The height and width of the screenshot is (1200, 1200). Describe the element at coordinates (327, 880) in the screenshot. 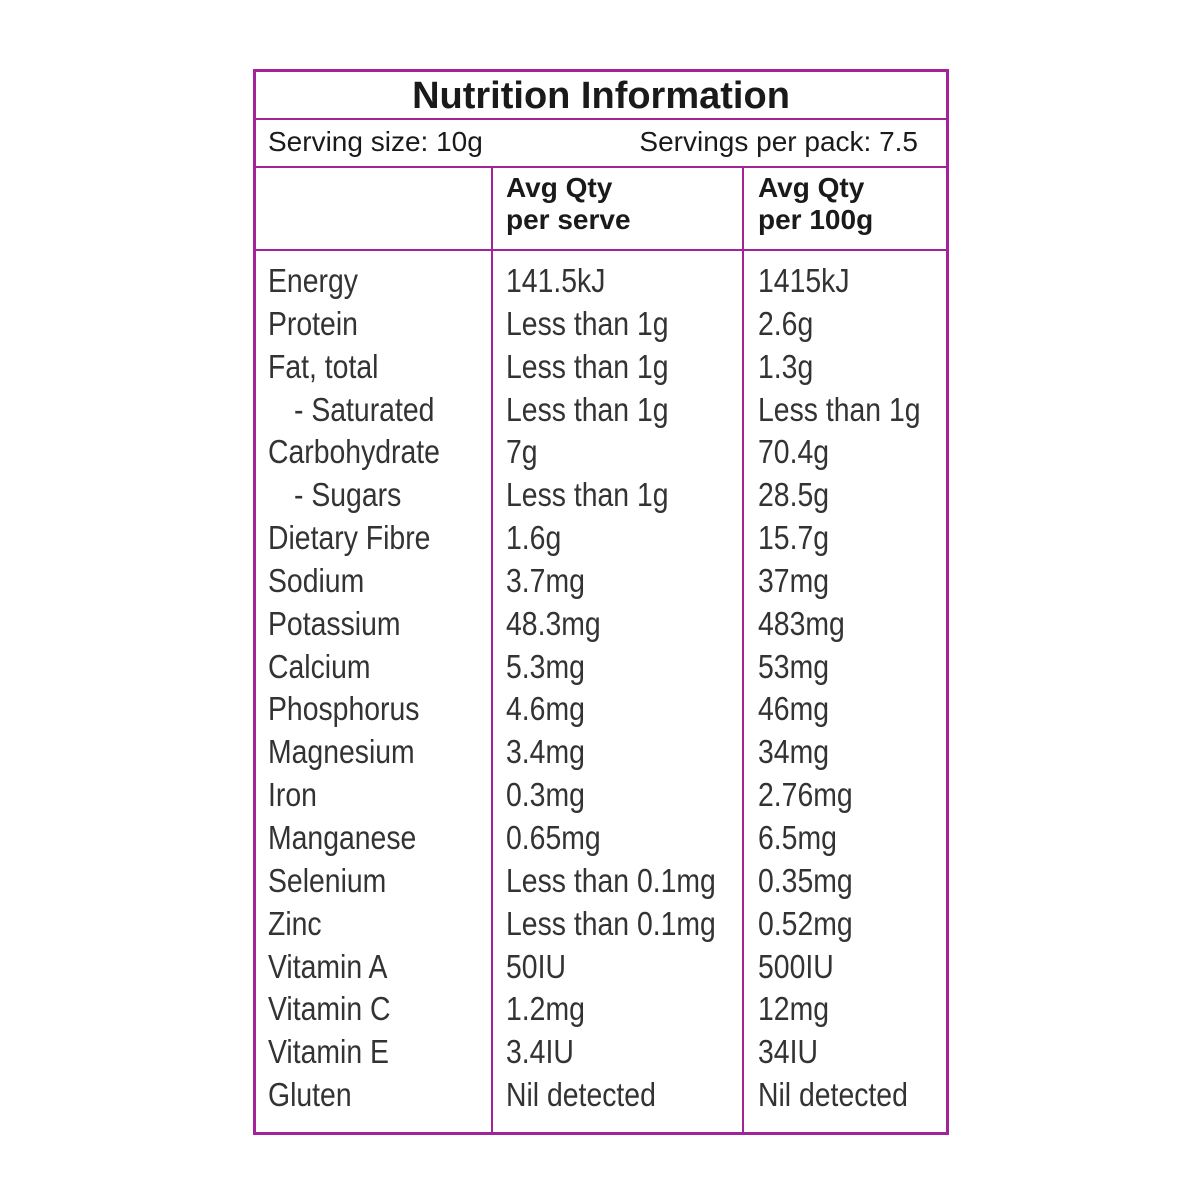

I see `nutrient-name: Selenium` at that location.